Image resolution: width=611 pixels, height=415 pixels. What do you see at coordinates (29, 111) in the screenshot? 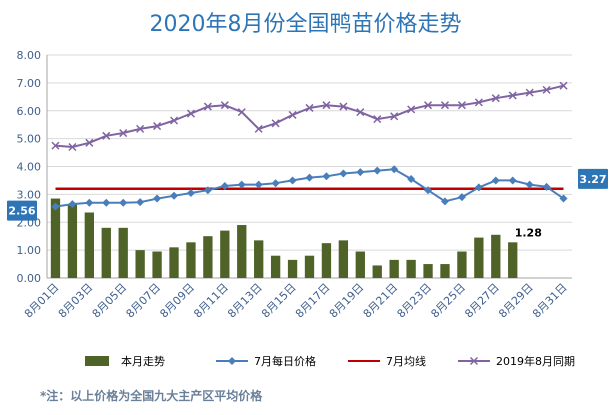
I see `y-tick-label: 6.00` at bounding box center [29, 111].